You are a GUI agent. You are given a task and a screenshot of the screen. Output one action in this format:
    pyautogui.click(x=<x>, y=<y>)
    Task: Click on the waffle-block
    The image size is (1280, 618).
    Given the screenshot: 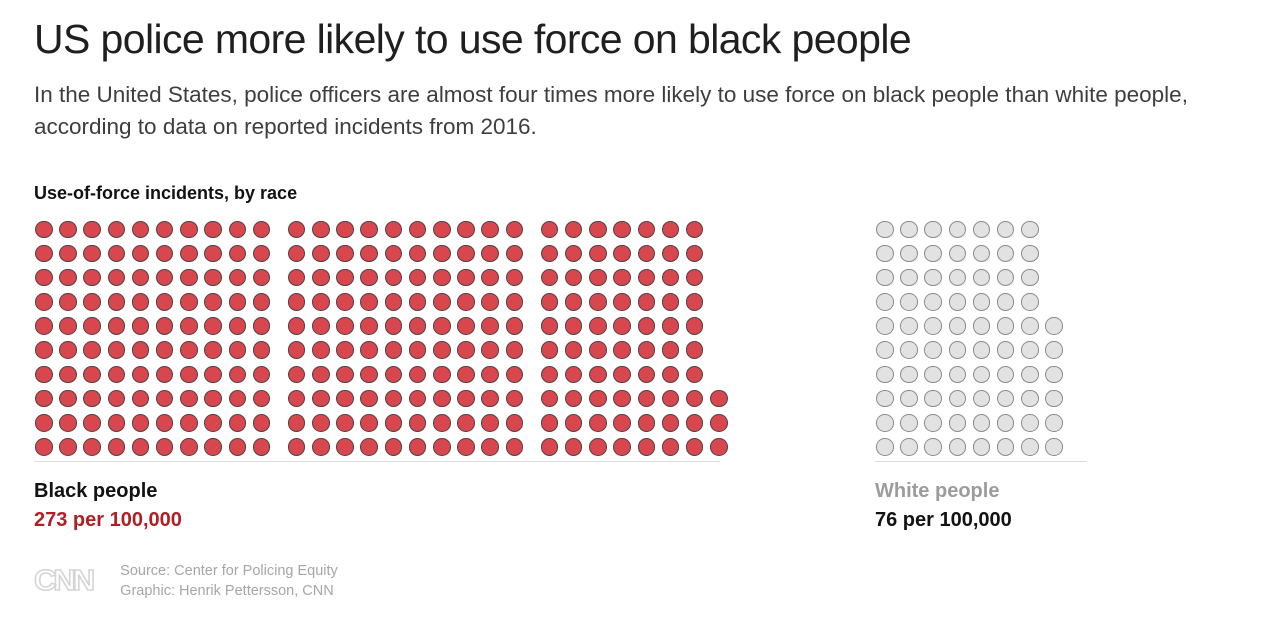 What is the action you would take?
    pyautogui.click(x=637, y=339)
    